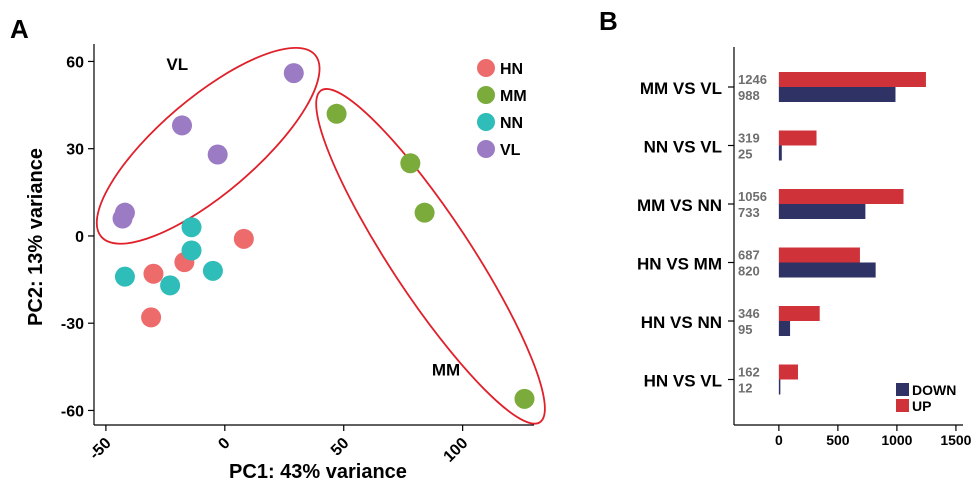  What do you see at coordinates (681, 88) in the screenshot?
I see `category-label: MM VS VL` at bounding box center [681, 88].